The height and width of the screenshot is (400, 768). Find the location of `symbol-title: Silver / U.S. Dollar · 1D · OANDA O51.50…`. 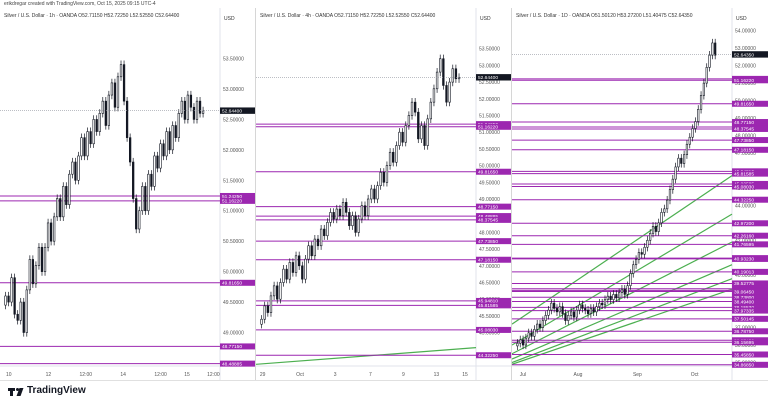

symbol-title: Silver / U.S. Dollar · 1D · OANDA O51.50… is located at coordinates (604, 16).